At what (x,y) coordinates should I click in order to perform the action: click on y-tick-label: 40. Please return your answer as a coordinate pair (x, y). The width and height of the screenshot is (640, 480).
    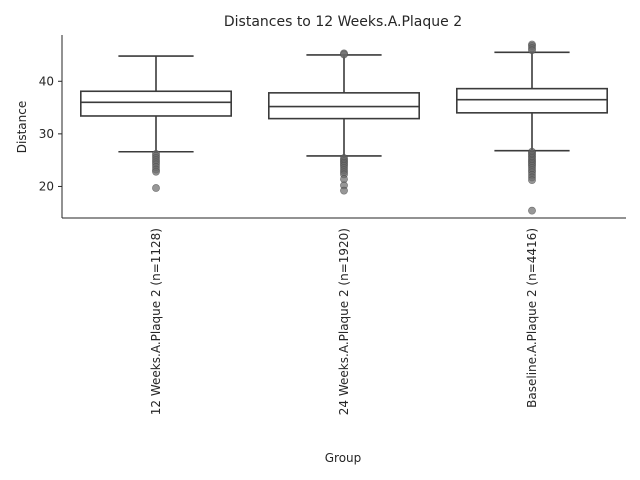
    Looking at the image, I should click on (46, 81).